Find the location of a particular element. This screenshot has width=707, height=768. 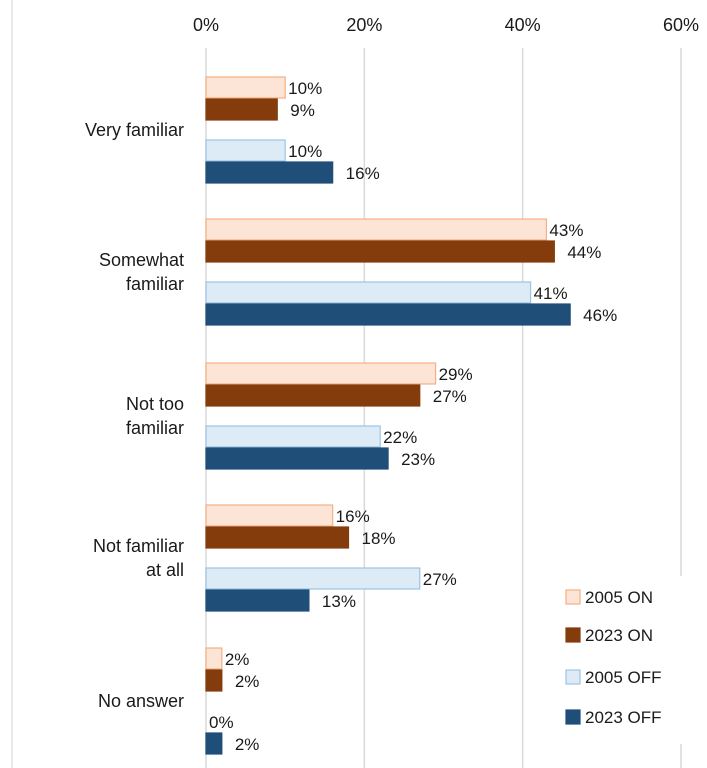

category-label-line: Not too is located at coordinates (155, 404).